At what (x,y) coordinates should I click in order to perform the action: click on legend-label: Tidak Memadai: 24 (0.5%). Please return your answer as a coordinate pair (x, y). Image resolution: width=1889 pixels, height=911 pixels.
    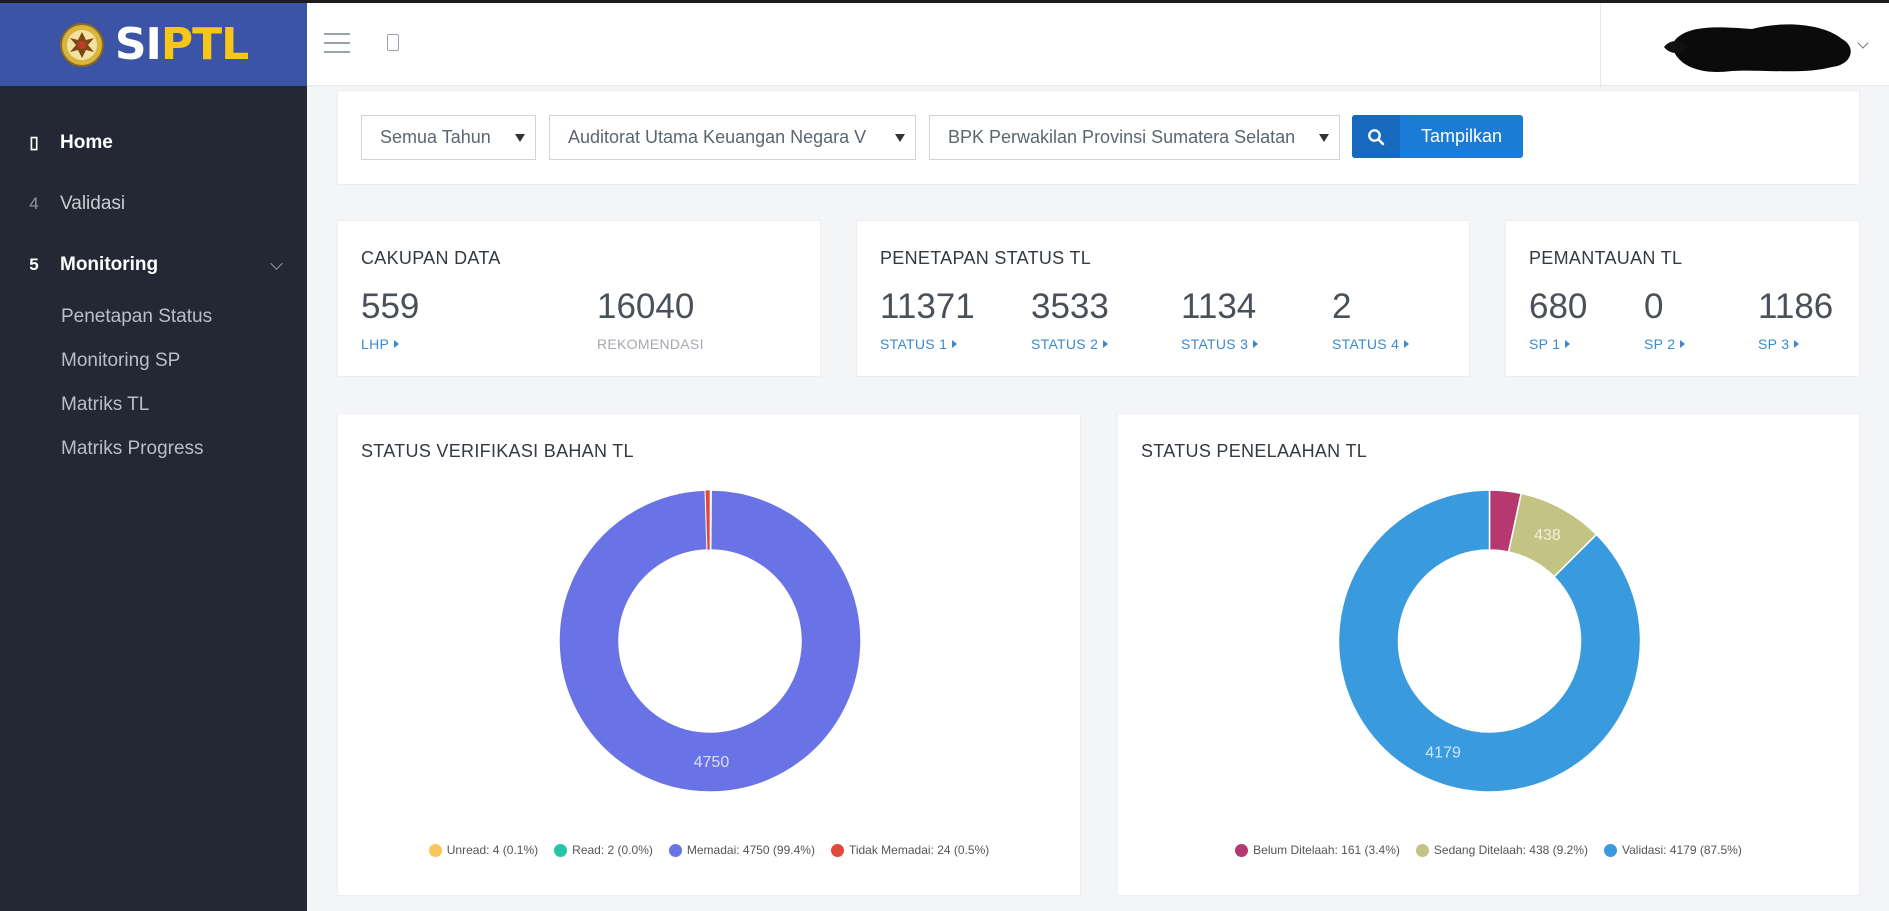
    Looking at the image, I should click on (919, 850).